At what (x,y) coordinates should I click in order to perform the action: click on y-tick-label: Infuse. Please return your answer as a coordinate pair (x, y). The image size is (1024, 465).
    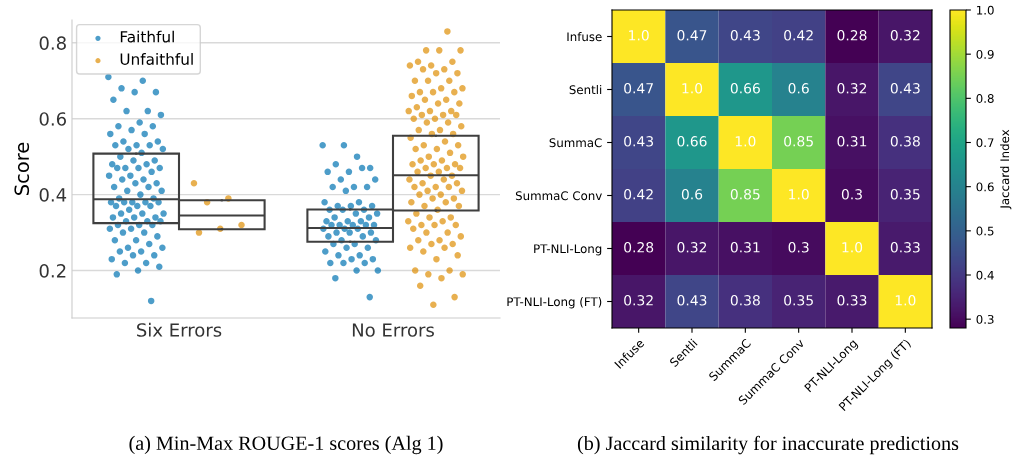
    Looking at the image, I should click on (584, 37).